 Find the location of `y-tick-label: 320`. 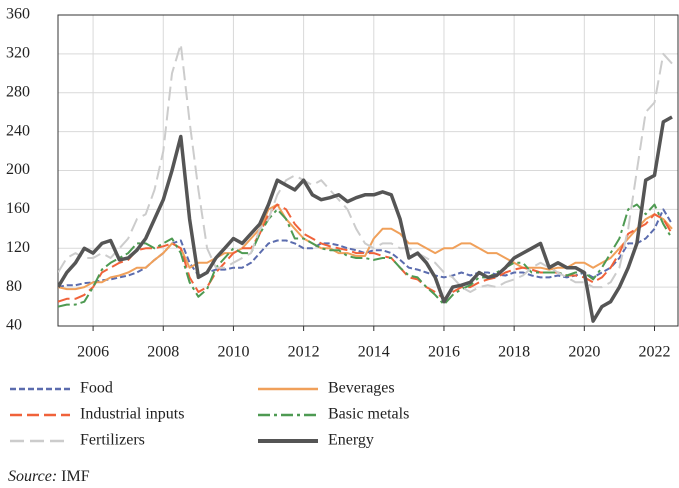

y-tick-label: 320 is located at coordinates (18, 53).